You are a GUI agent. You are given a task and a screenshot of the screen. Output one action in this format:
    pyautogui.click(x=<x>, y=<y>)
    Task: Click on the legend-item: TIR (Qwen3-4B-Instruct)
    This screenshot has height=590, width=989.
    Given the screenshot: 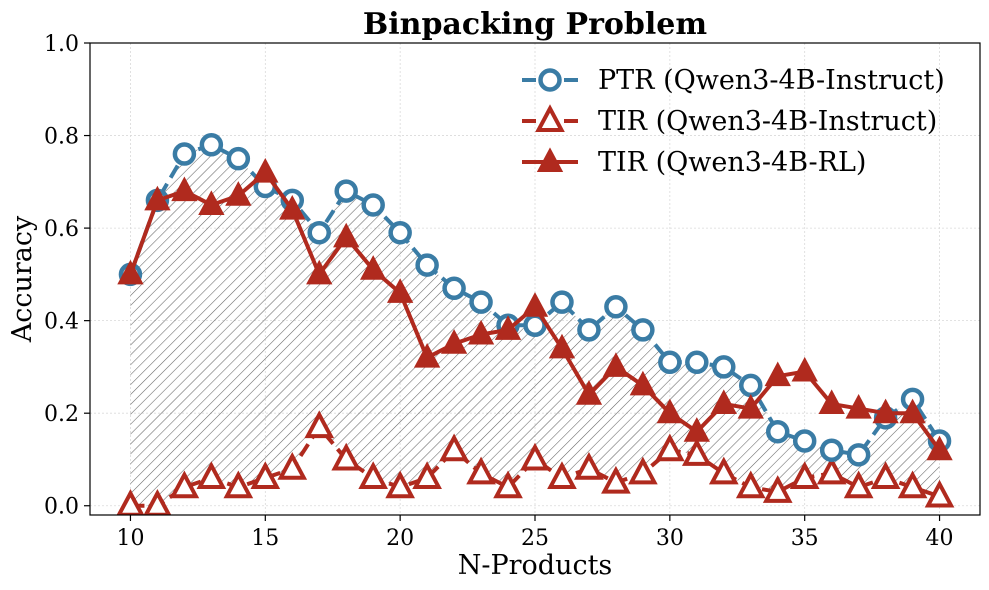 What is the action you would take?
    pyautogui.click(x=729, y=120)
    